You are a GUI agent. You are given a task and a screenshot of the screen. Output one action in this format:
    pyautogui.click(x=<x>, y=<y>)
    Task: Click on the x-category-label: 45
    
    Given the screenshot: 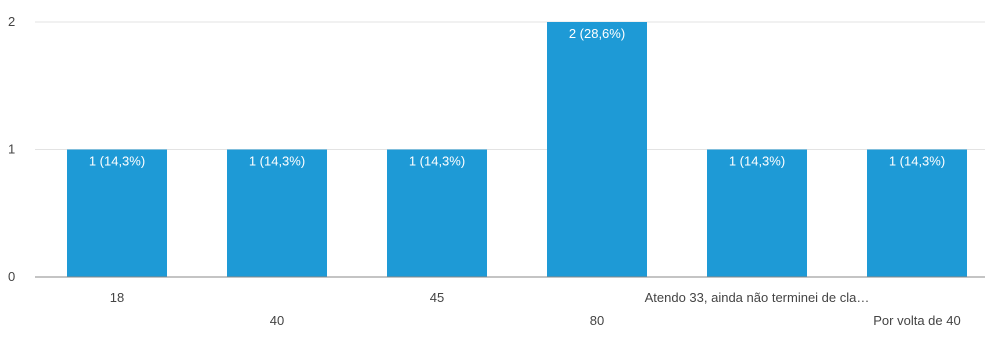 What is the action you would take?
    pyautogui.click(x=437, y=297)
    